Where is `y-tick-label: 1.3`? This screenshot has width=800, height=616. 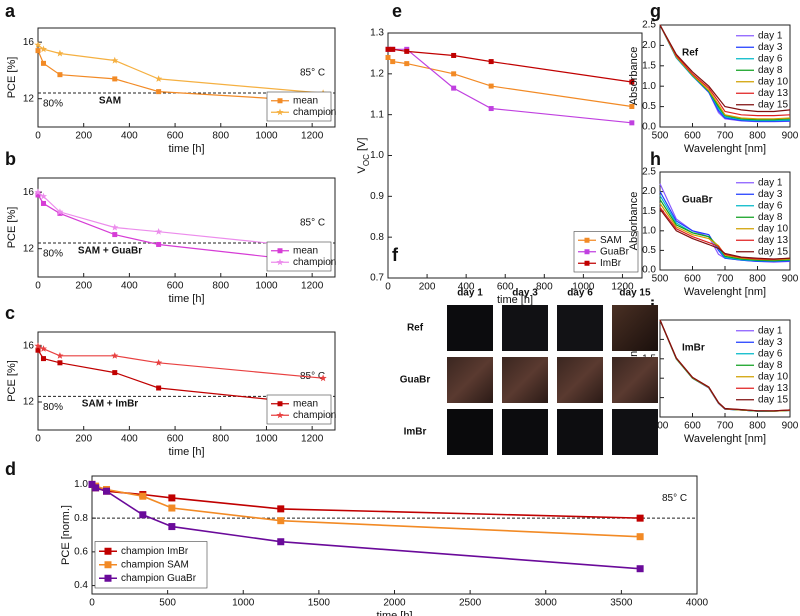 y-tick-label: 1.3 is located at coordinates (377, 33).